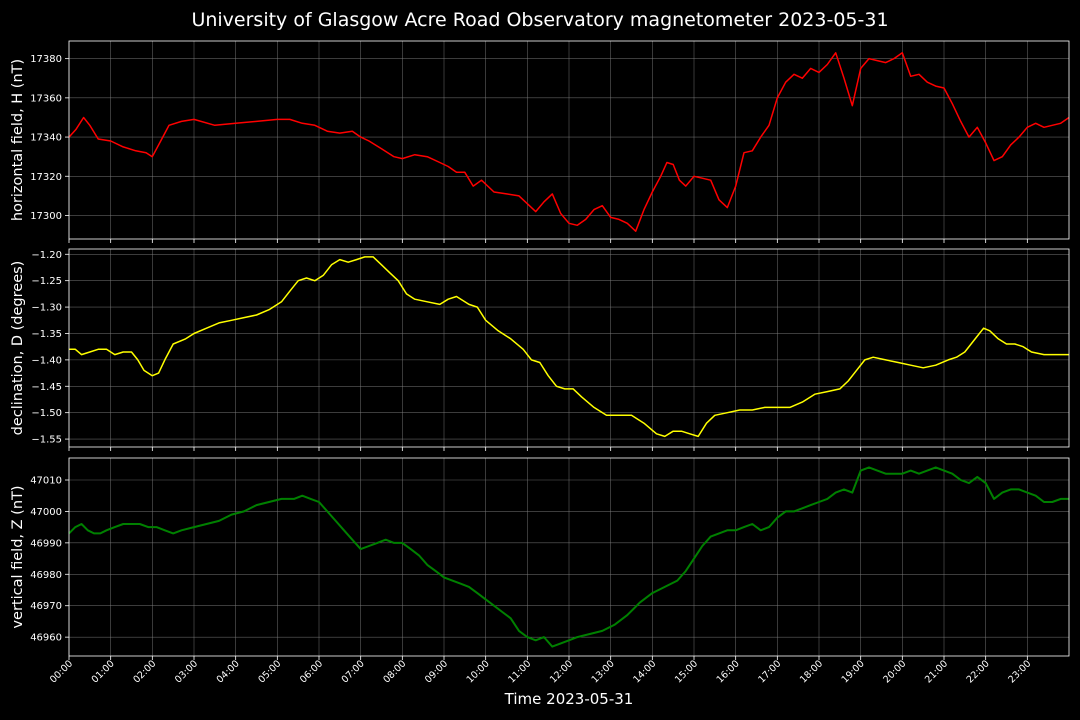  Describe the element at coordinates (853, 671) in the screenshot. I see `x-tick-label: 19:00` at that location.